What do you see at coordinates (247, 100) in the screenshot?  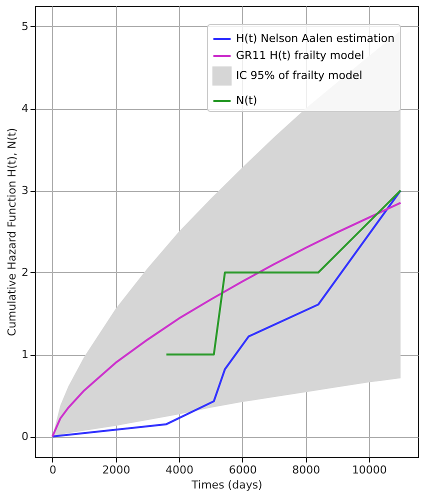 I see `legend-label: N(t)` at bounding box center [247, 100].